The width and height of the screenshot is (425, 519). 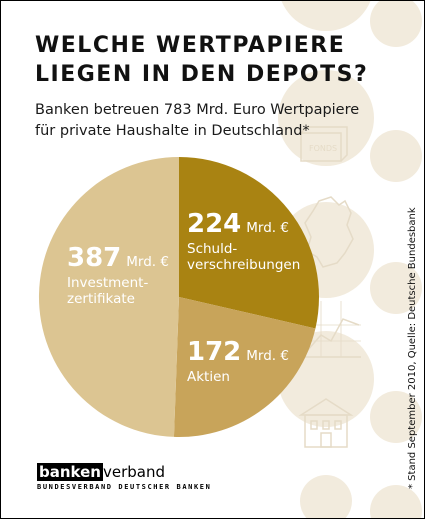 What do you see at coordinates (214, 224) in the screenshot?
I see `value-label-schuldverschreibungen: 224` at bounding box center [214, 224].